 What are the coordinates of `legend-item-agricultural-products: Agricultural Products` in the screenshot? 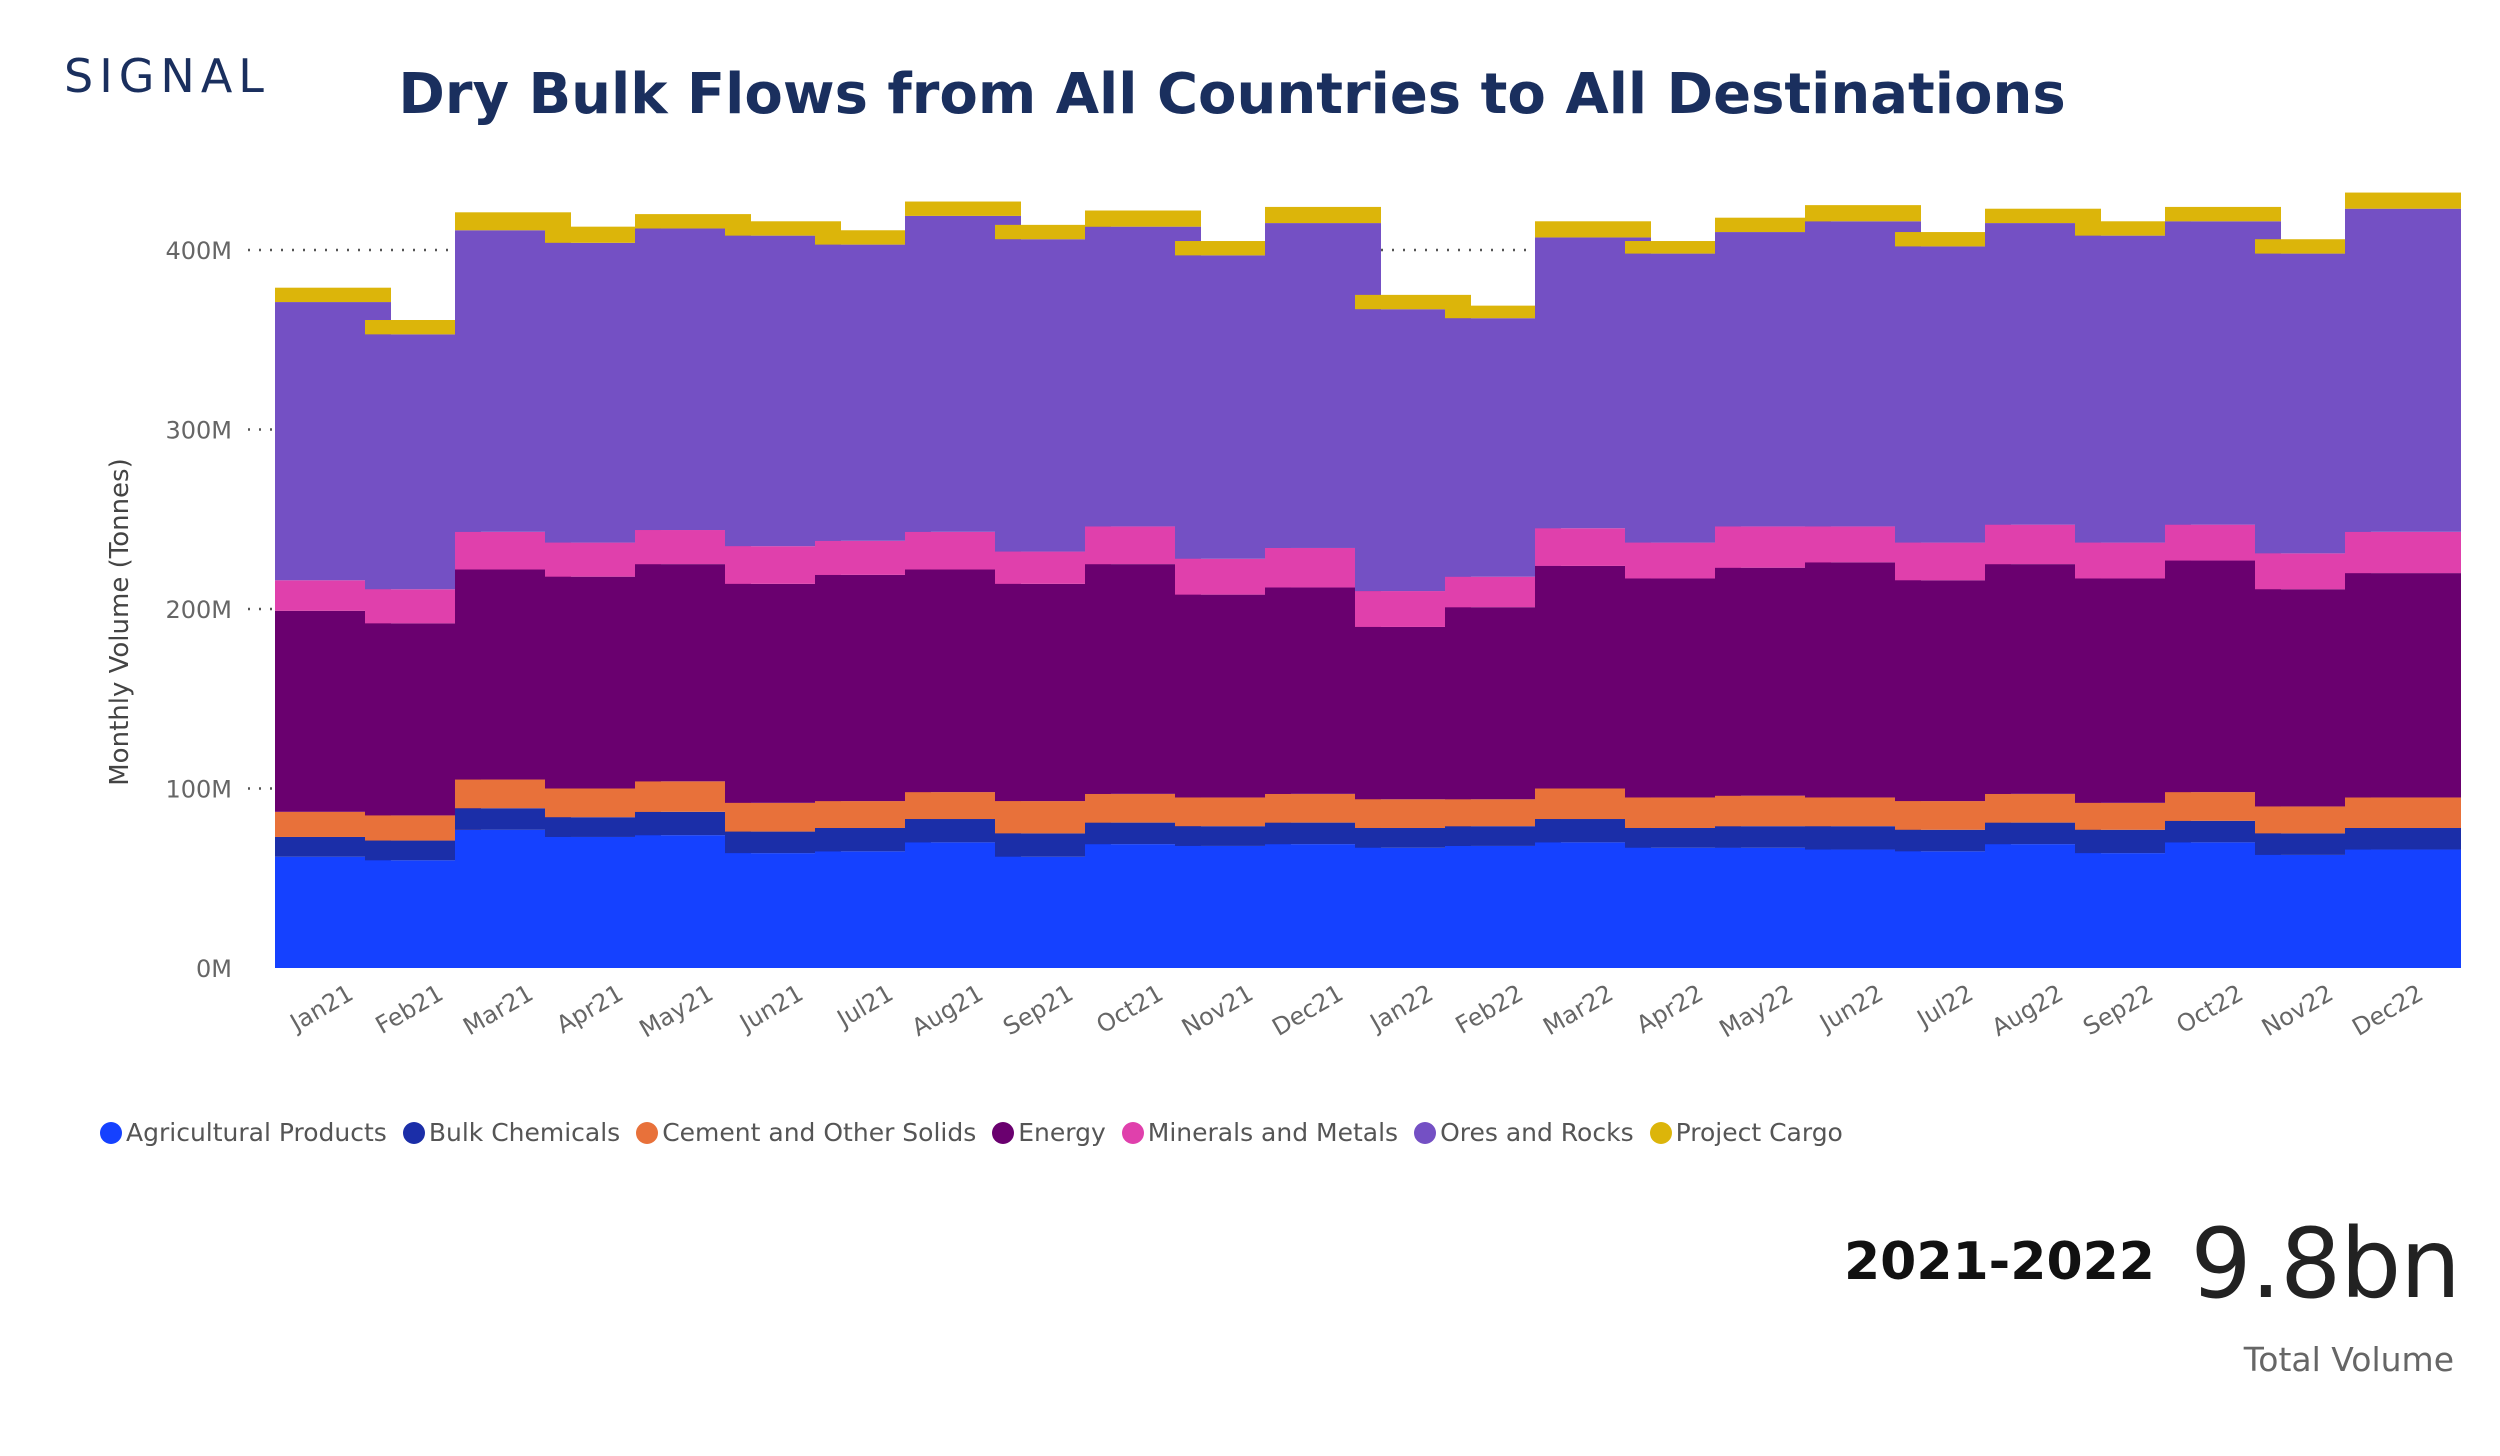 It's located at (243, 1132).